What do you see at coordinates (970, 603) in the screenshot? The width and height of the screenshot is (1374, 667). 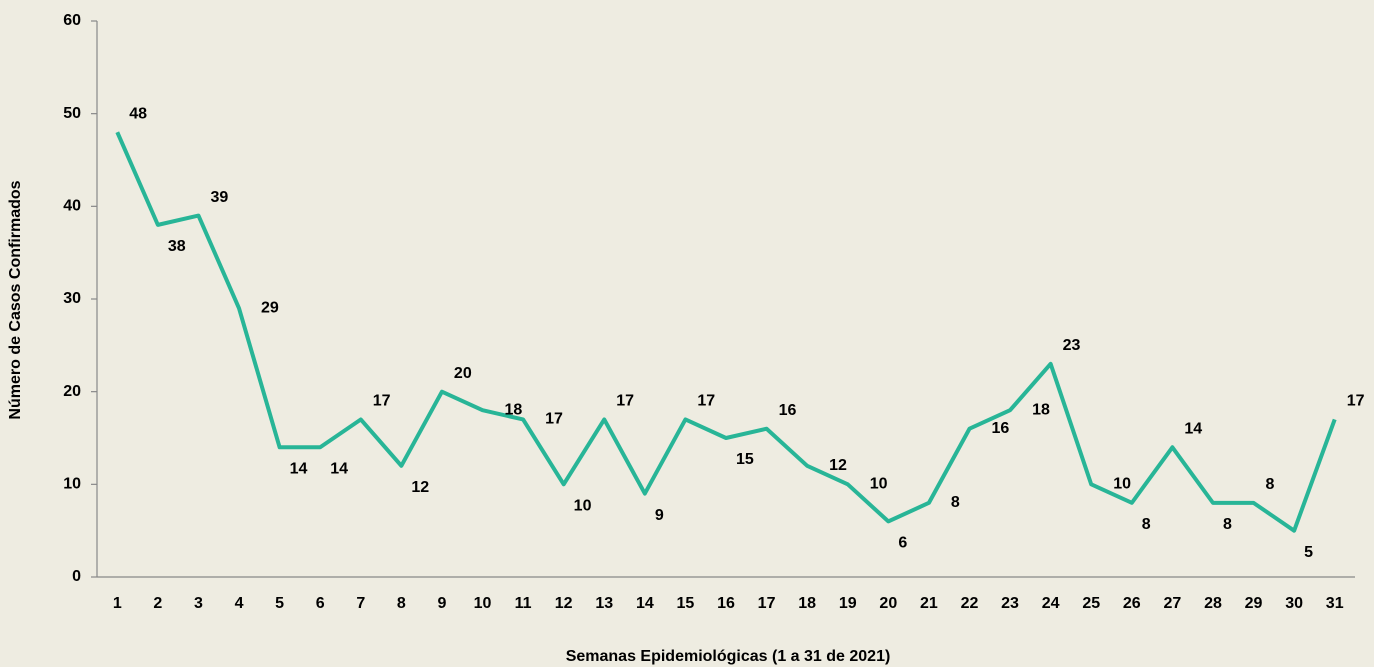 I see `x-tick-label: 22` at bounding box center [970, 603].